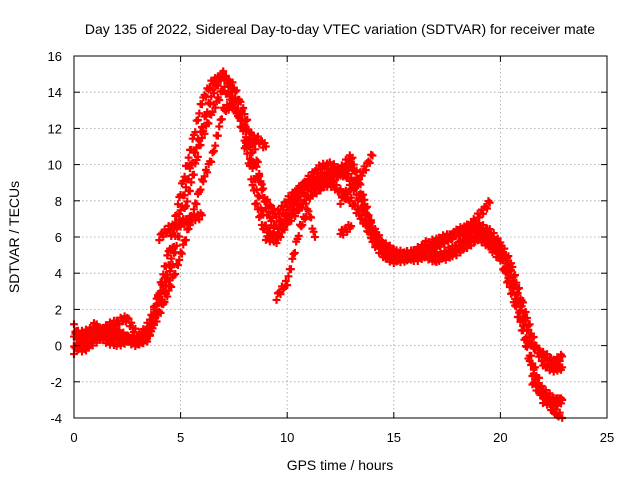 This screenshot has height=480, width=640. Describe the element at coordinates (55, 56) in the screenshot. I see `y-tick-label: 16` at that location.